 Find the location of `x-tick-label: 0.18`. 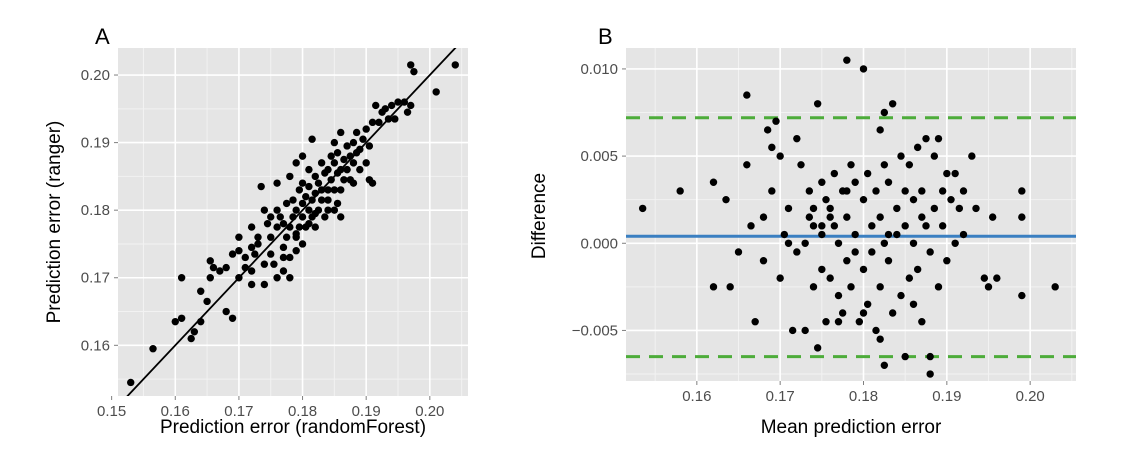

x-tick-label: 0.18 is located at coordinates (863, 396).